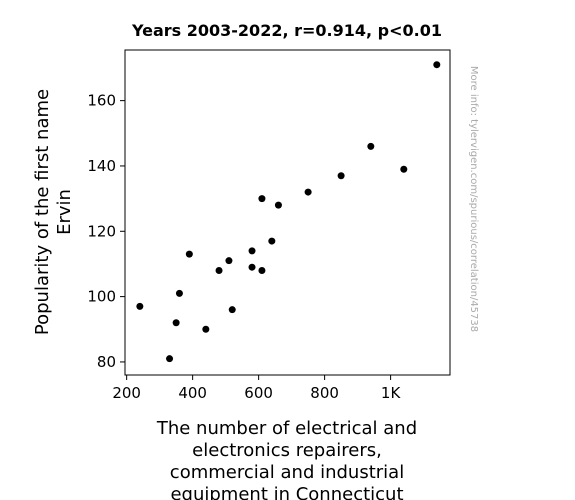 The height and width of the screenshot is (500, 575). I want to click on x-tick-label: 400, so click(192, 393).